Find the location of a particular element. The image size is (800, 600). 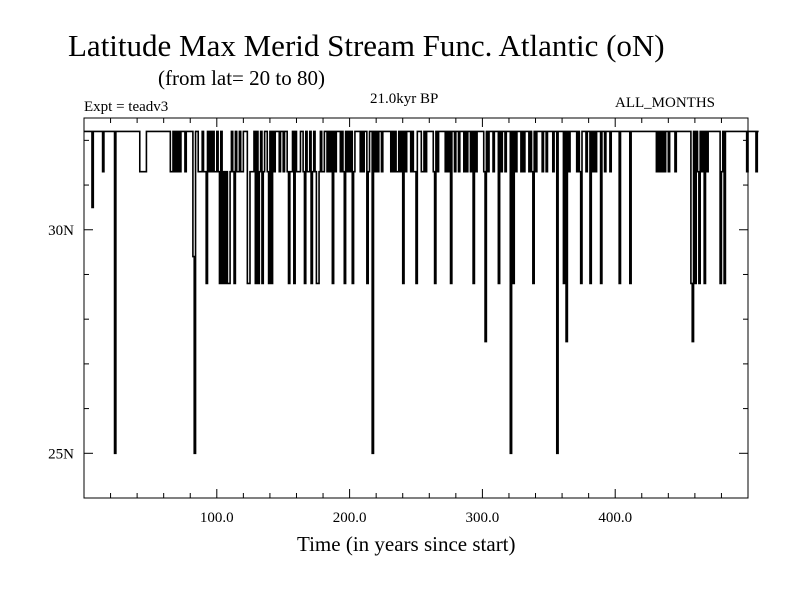

y-tick-label: 30N is located at coordinates (61, 231).